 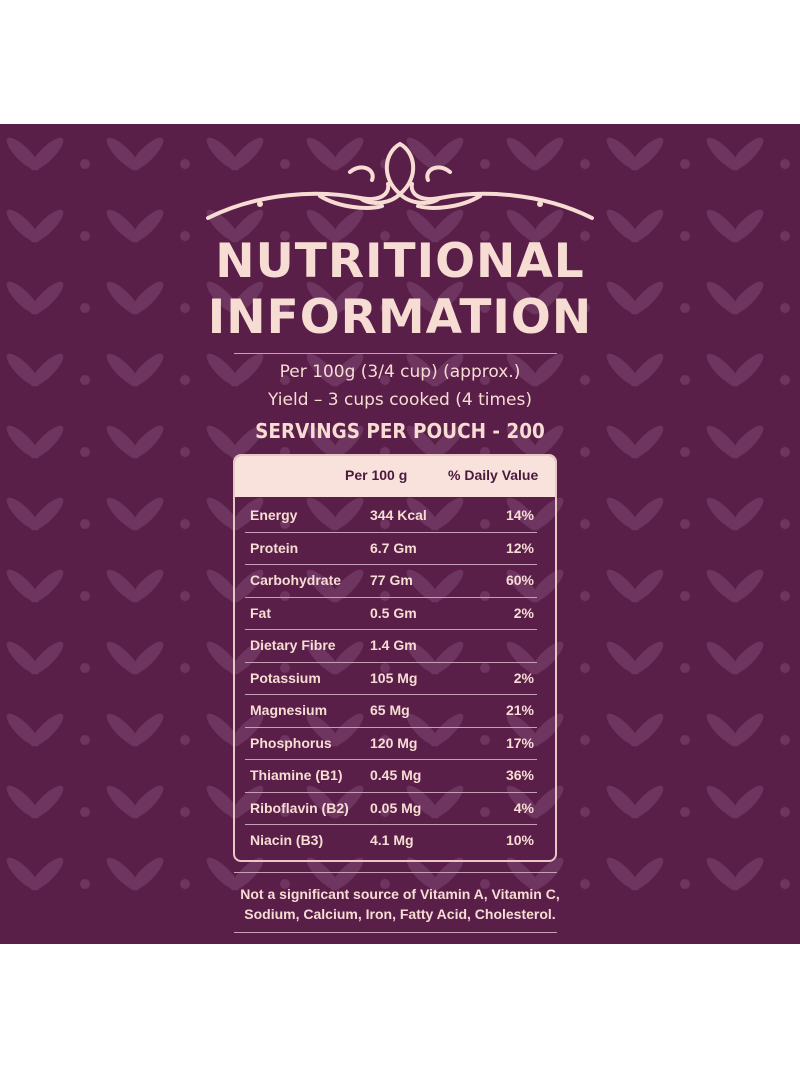 I want to click on divider-top, so click(x=395, y=353).